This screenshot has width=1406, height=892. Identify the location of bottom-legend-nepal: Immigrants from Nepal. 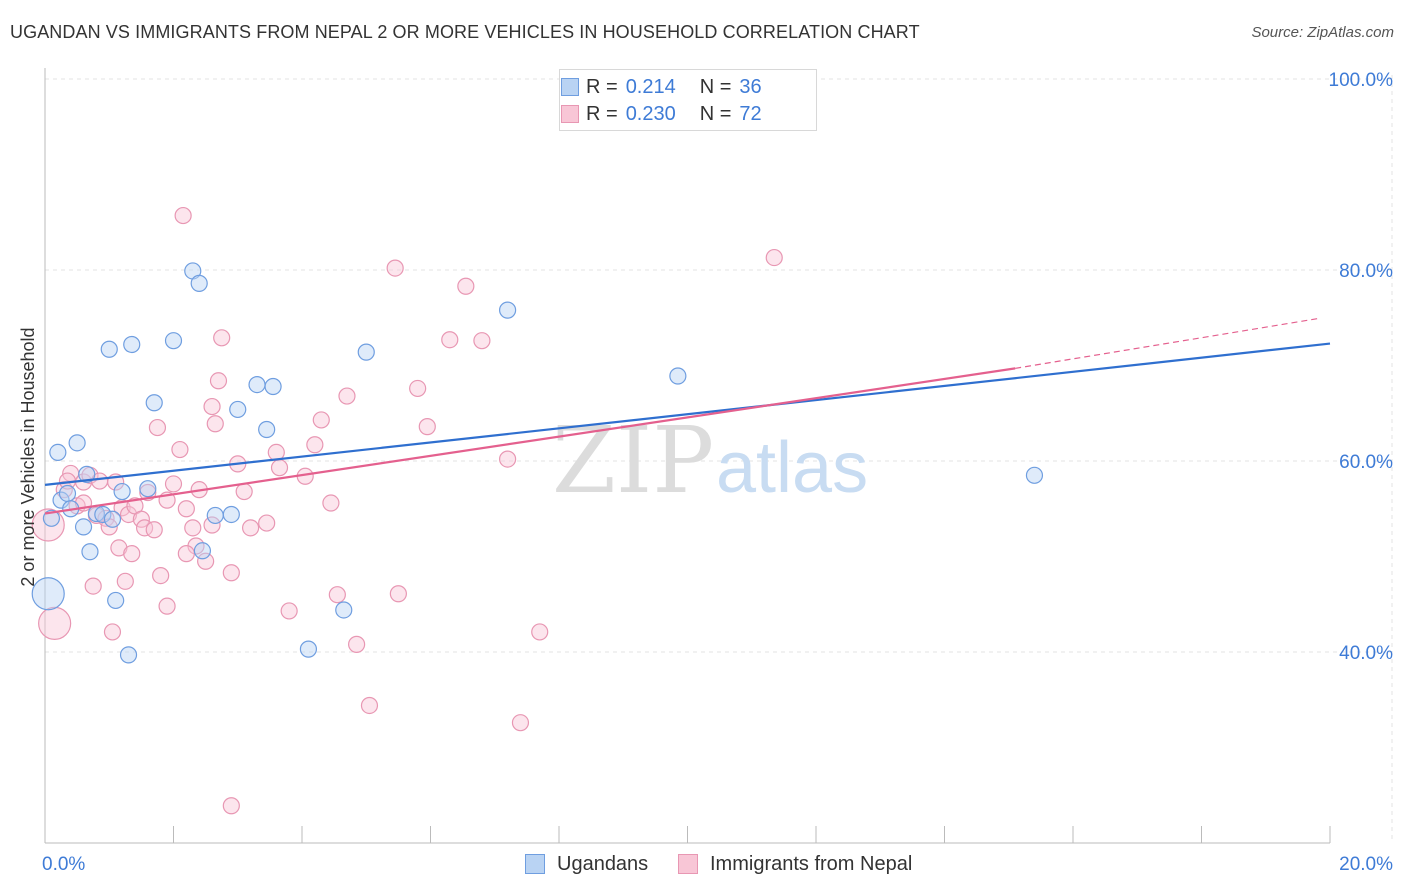
(795, 864).